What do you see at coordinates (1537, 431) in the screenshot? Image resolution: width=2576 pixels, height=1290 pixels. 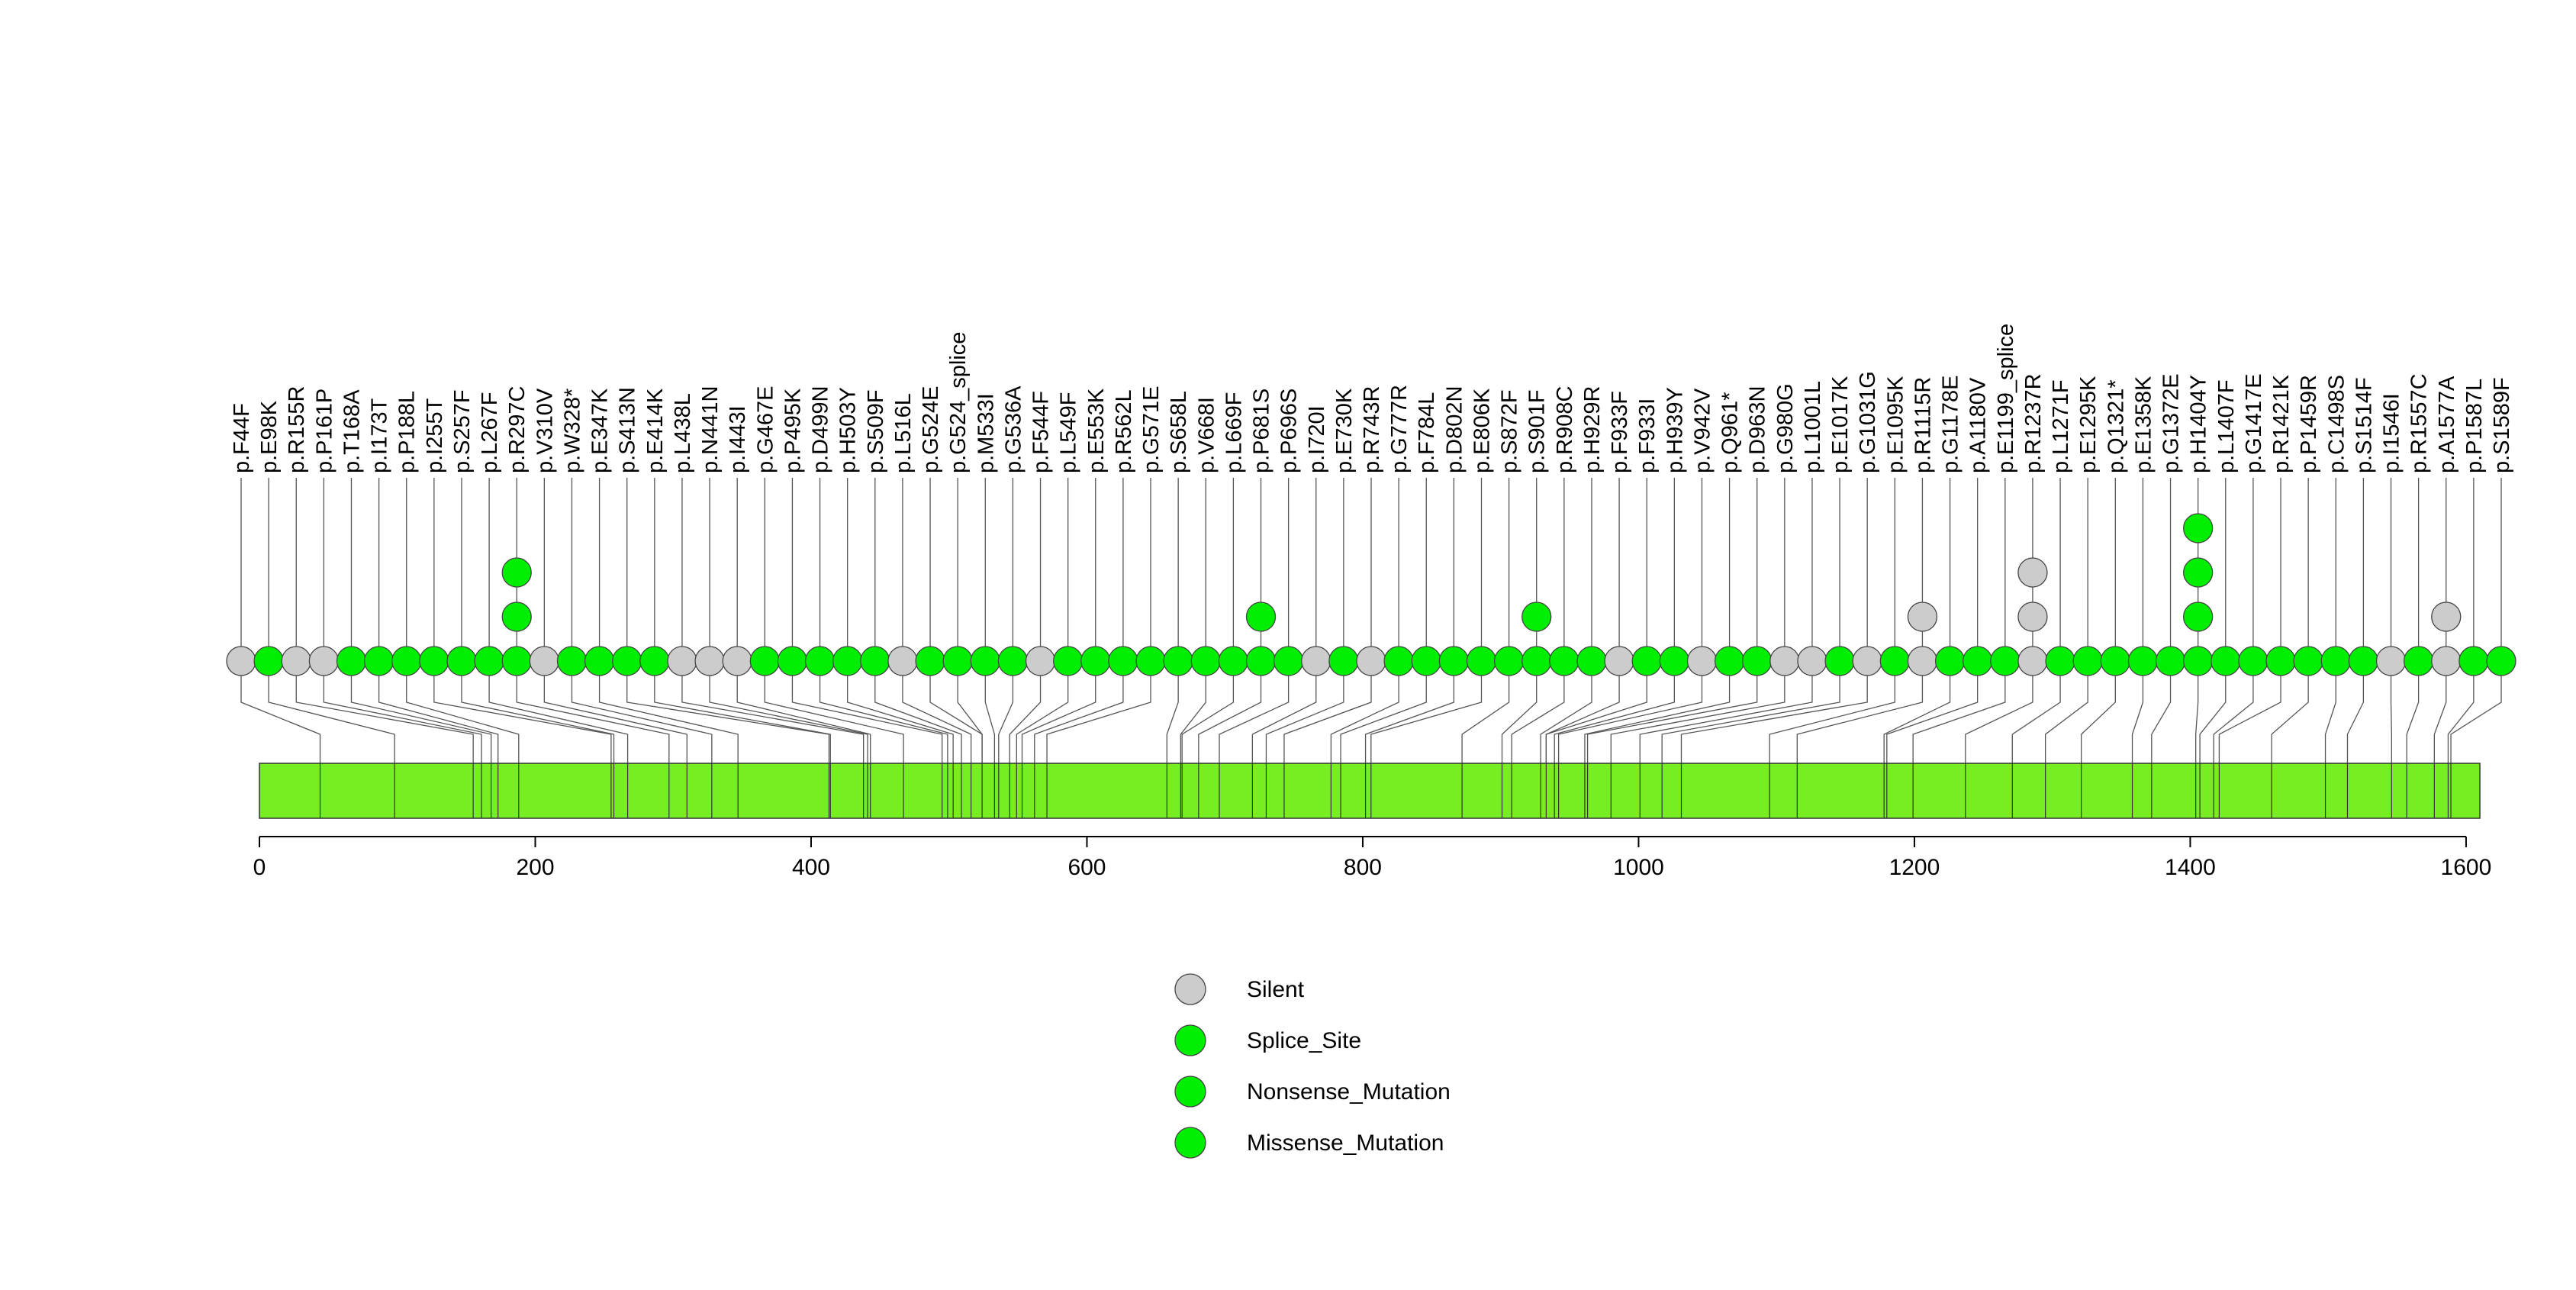 I see `mutation-label: p.S901F` at bounding box center [1537, 431].